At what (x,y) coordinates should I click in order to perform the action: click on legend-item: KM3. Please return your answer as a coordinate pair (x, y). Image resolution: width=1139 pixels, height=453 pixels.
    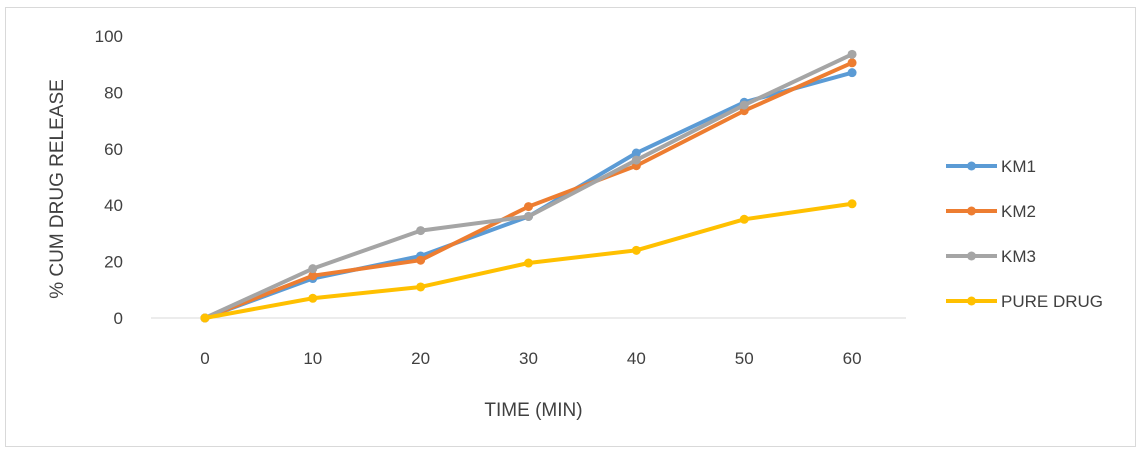
    Looking at the image, I should click on (991, 256).